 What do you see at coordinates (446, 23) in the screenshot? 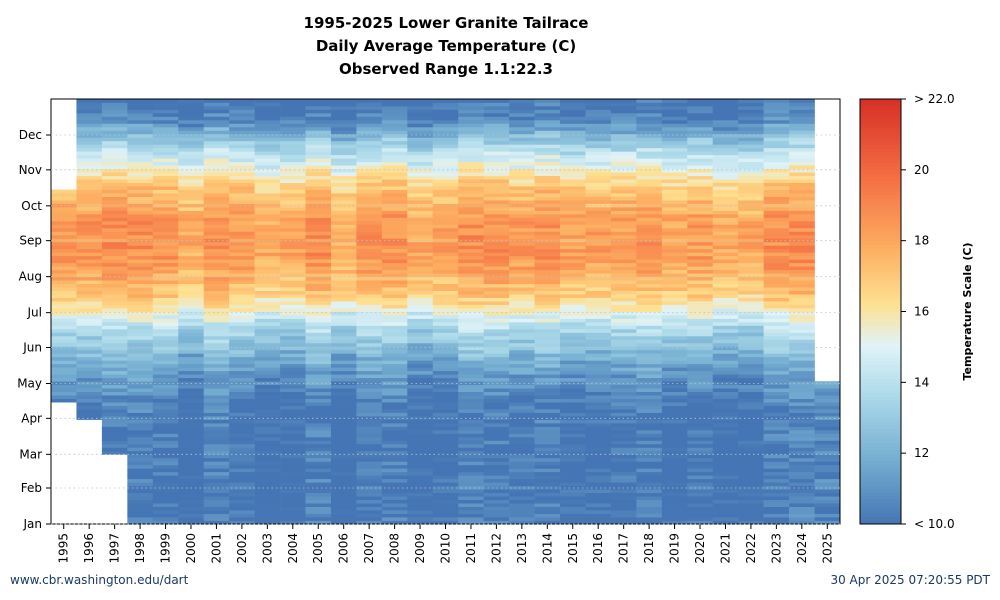
I see `title-line-1: 1995-2025 Lower Granite Tailrace` at bounding box center [446, 23].